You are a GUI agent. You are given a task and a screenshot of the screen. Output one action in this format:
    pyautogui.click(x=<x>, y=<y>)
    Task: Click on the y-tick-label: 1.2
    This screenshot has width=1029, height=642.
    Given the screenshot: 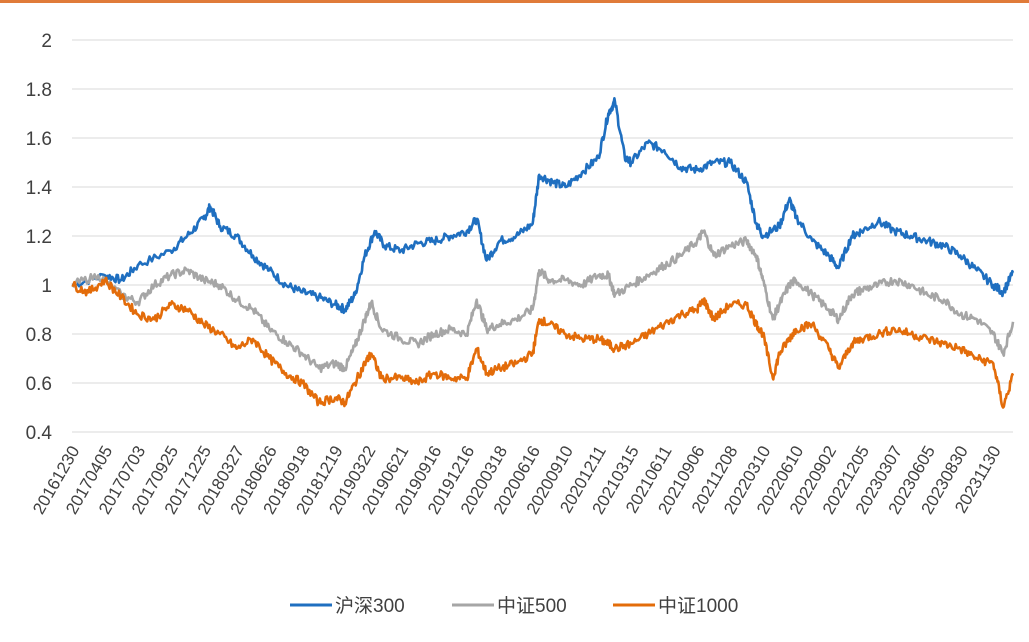 What is the action you would take?
    pyautogui.click(x=39, y=237)
    